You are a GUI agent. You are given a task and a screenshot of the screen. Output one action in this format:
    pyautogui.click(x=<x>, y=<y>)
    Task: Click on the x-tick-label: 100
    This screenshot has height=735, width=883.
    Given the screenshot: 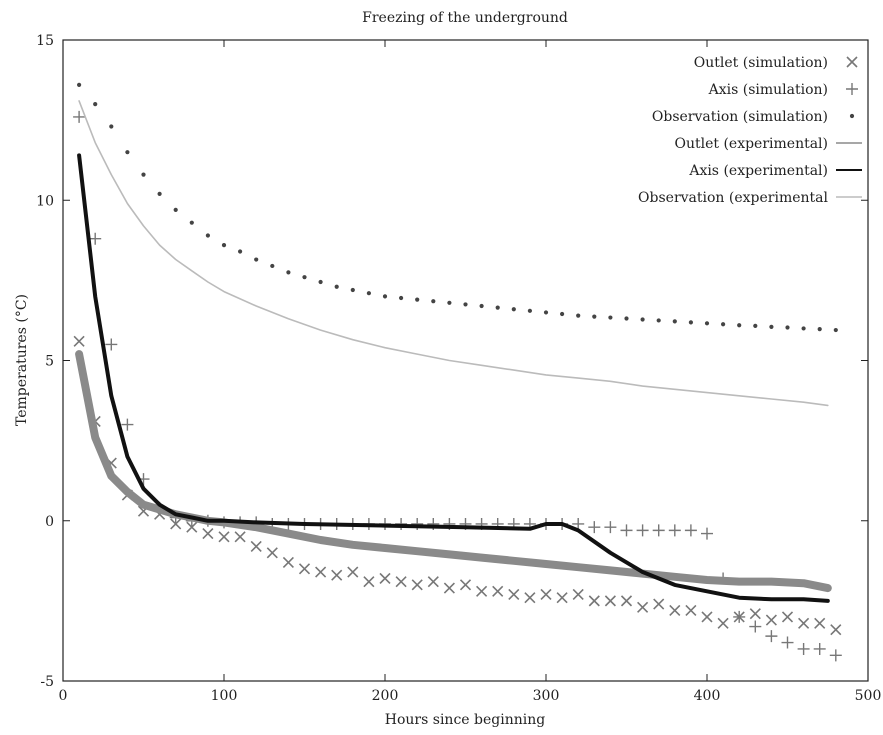 What is the action you would take?
    pyautogui.click(x=224, y=696)
    